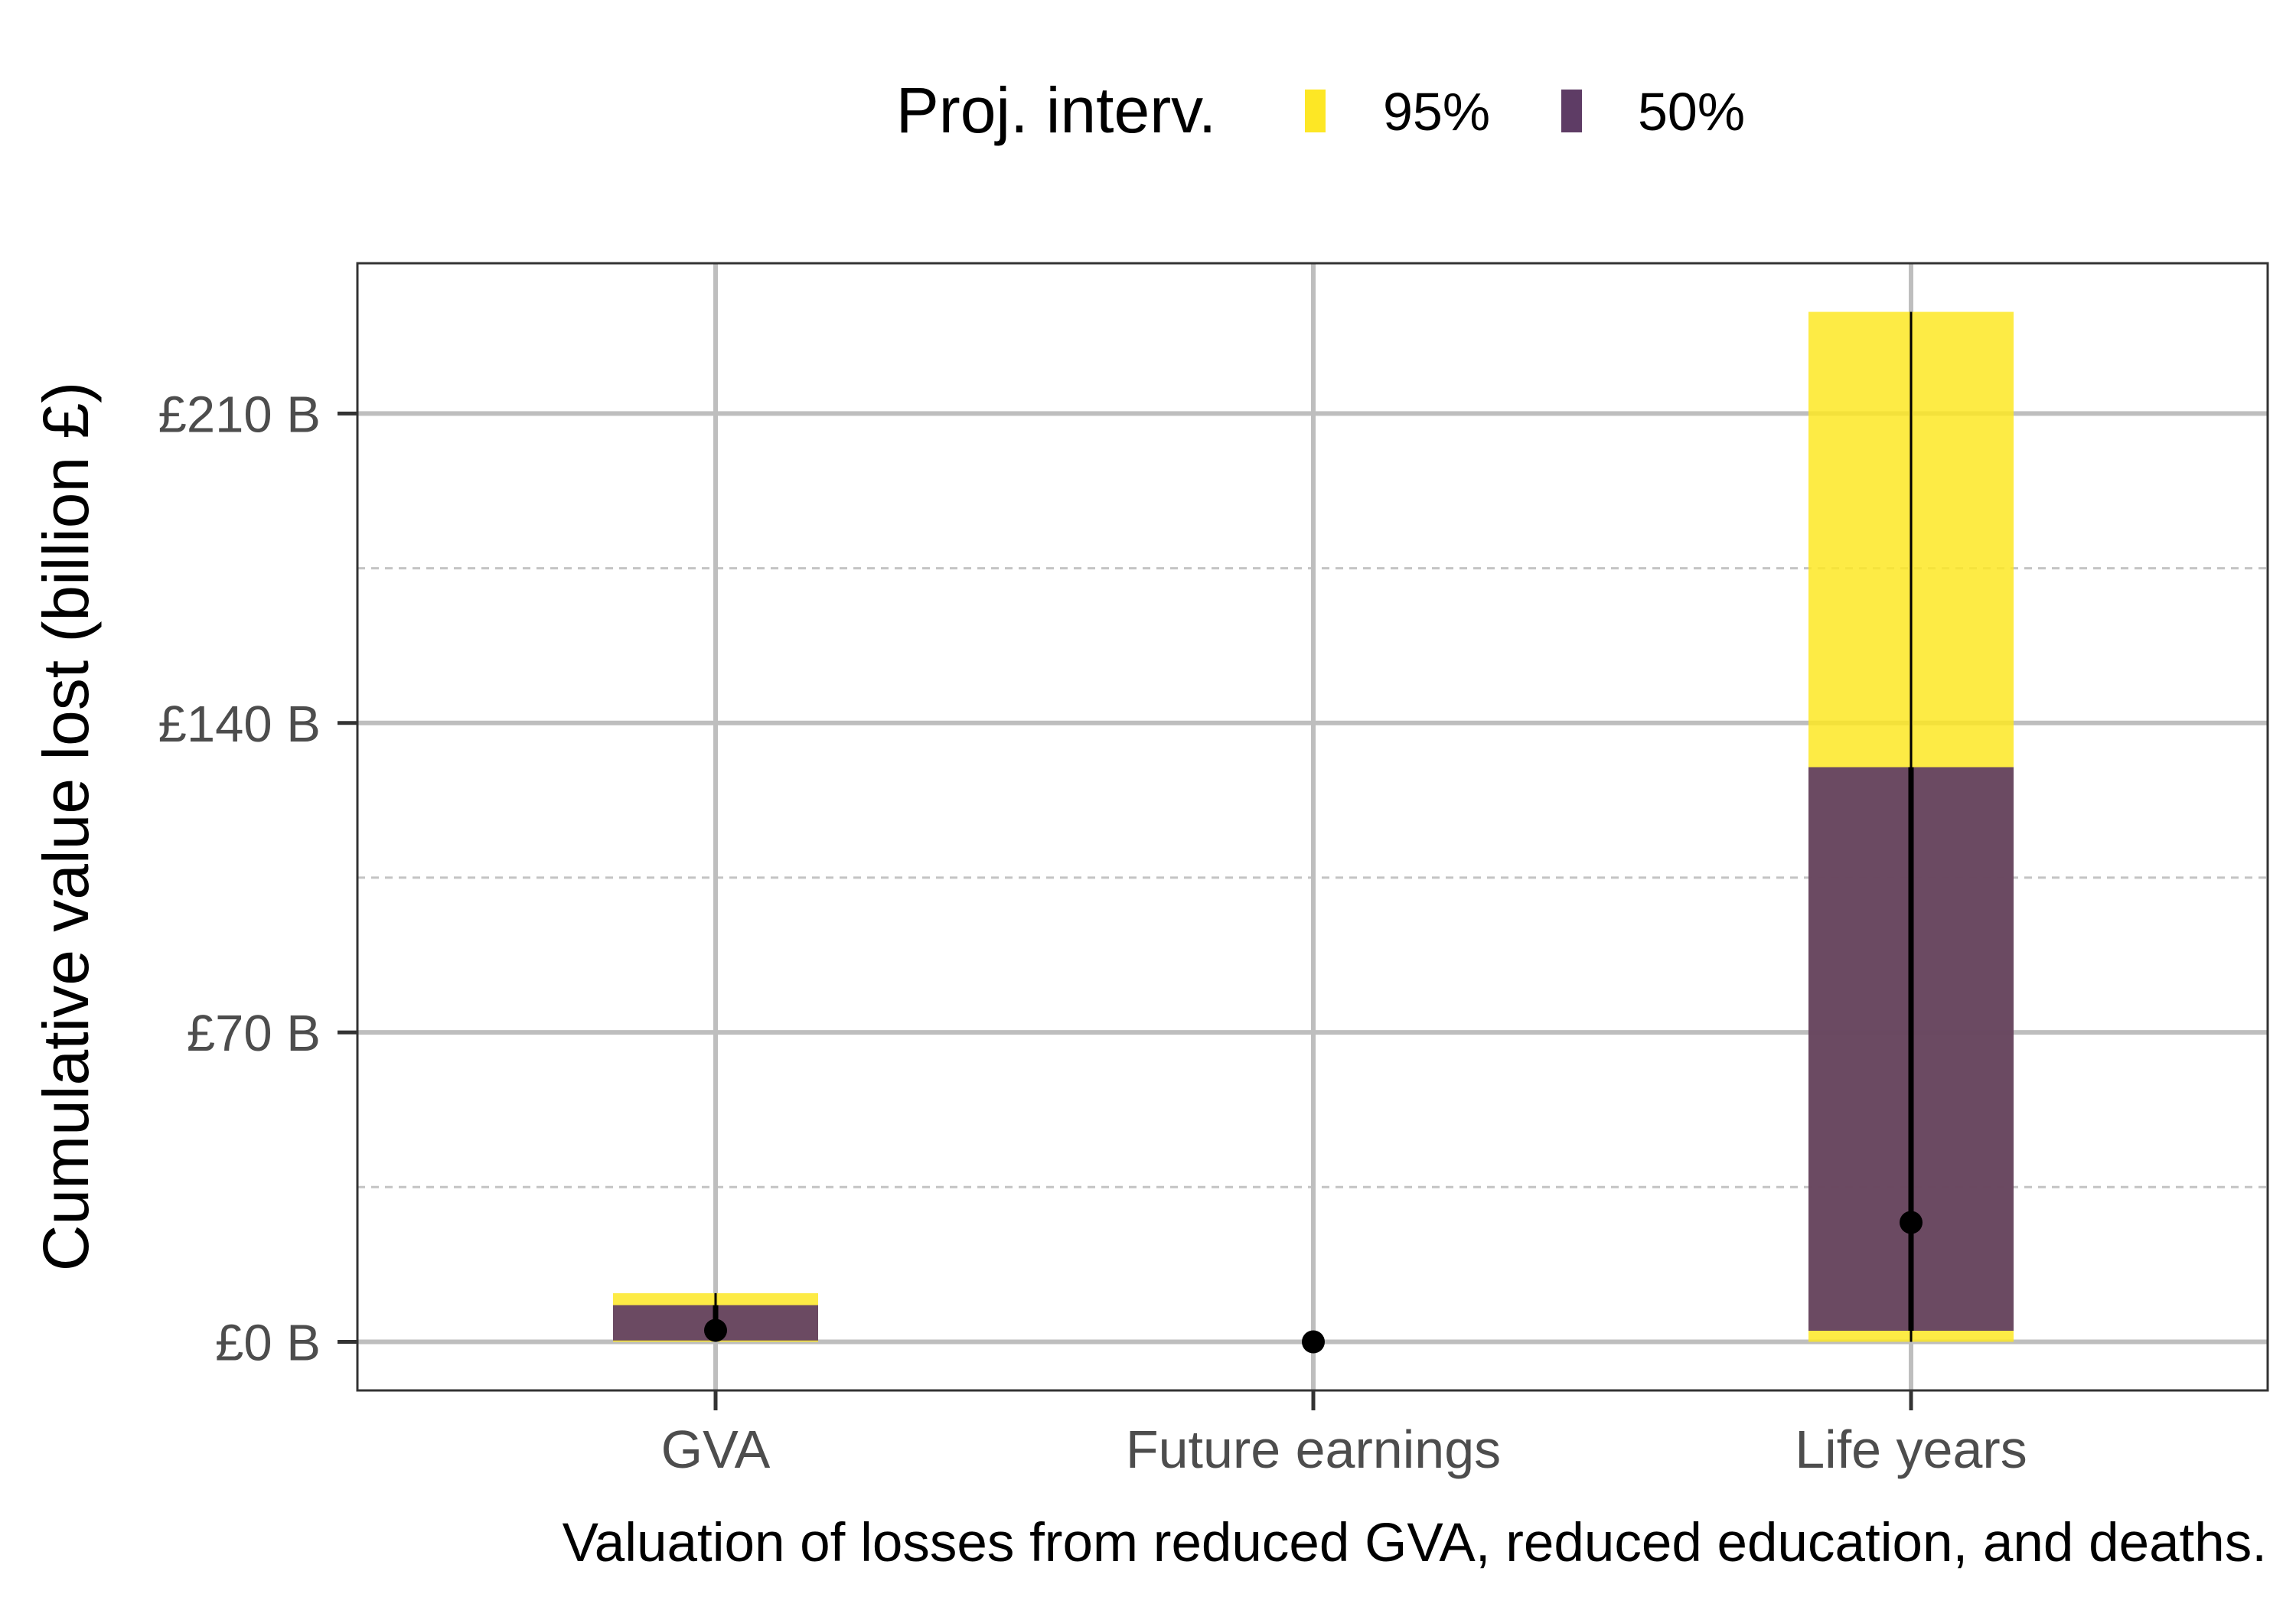 The image size is (2296, 1607). Describe the element at coordinates (716, 1449) in the screenshot. I see `x-tick-label: GVA` at that location.